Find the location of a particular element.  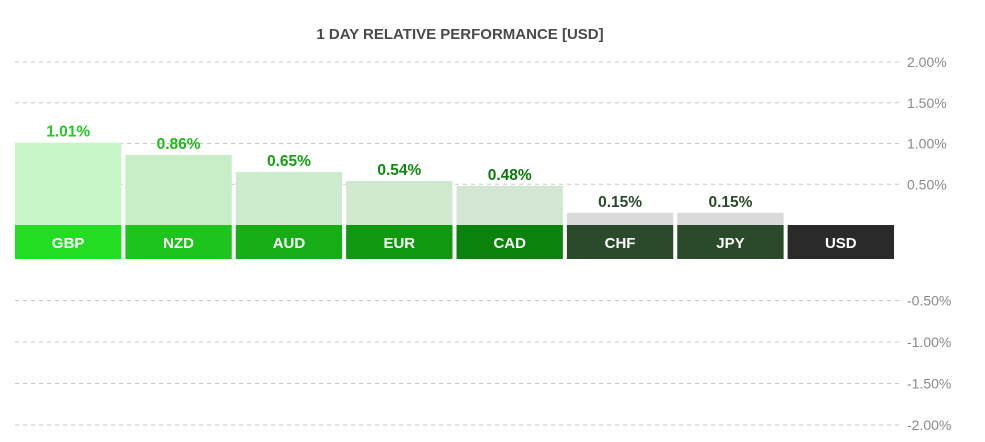

category-label-chf: CHF is located at coordinates (620, 243).